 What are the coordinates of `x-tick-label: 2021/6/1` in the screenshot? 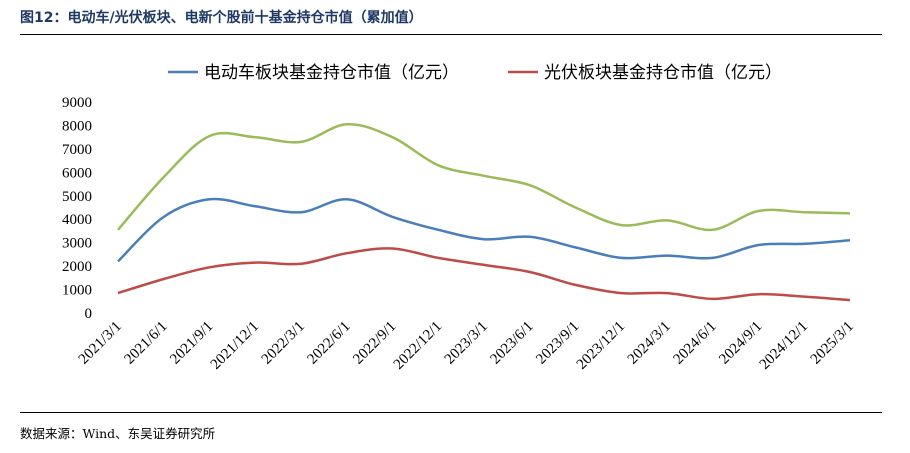 It's located at (146, 343).